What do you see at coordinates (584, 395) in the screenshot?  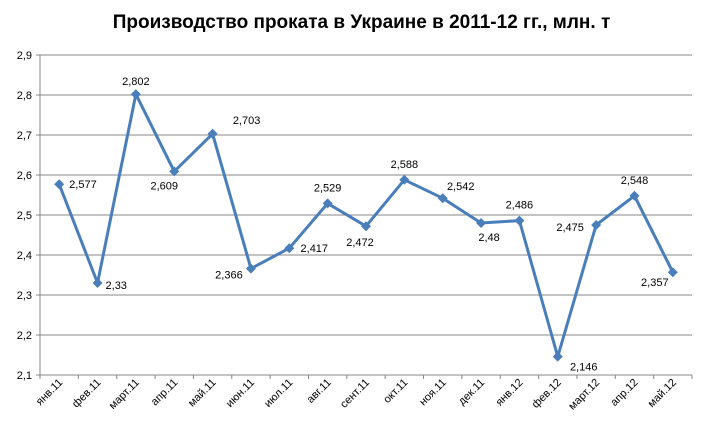 I see `x-tick-label: март.12` at bounding box center [584, 395].